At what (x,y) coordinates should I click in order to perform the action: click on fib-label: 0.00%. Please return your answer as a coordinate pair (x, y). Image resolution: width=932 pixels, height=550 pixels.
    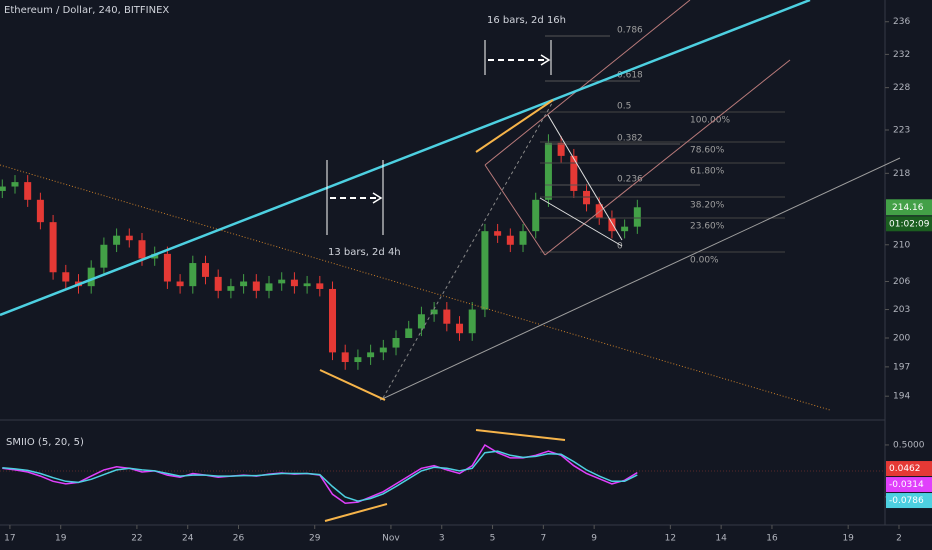
    Looking at the image, I should click on (704, 261).